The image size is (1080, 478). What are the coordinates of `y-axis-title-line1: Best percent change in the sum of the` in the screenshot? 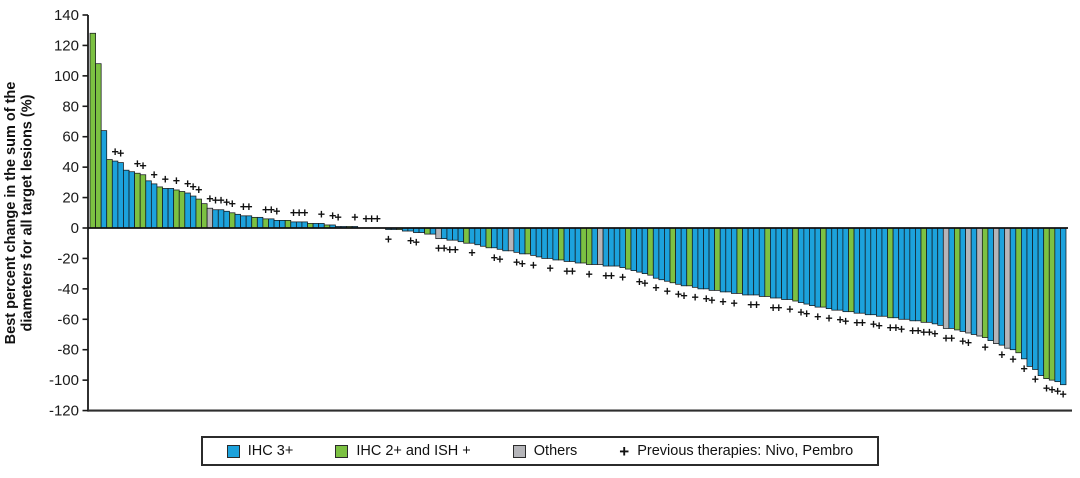 It's located at (11, 213).